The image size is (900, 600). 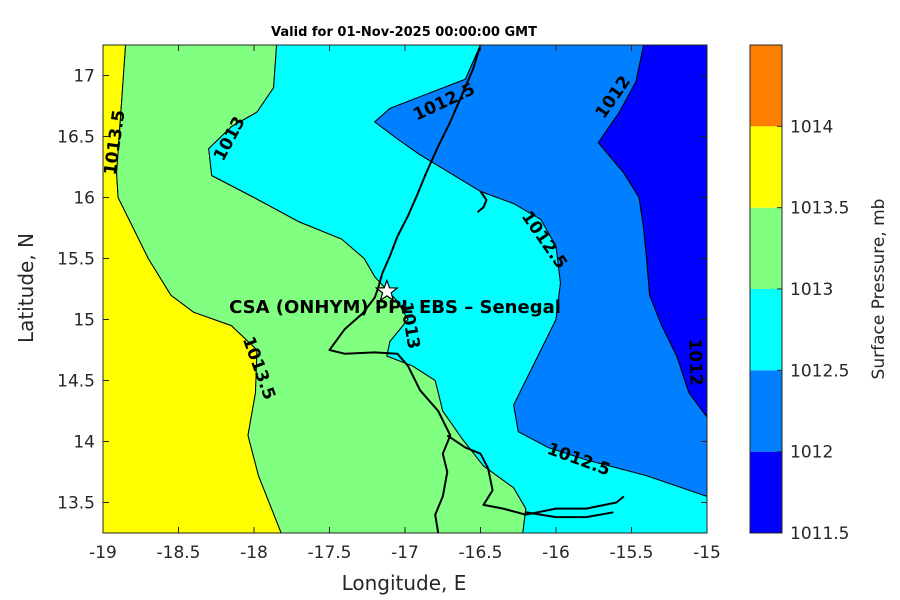 What do you see at coordinates (404, 583) in the screenshot?
I see `x-axis-label: Longitude, E` at bounding box center [404, 583].